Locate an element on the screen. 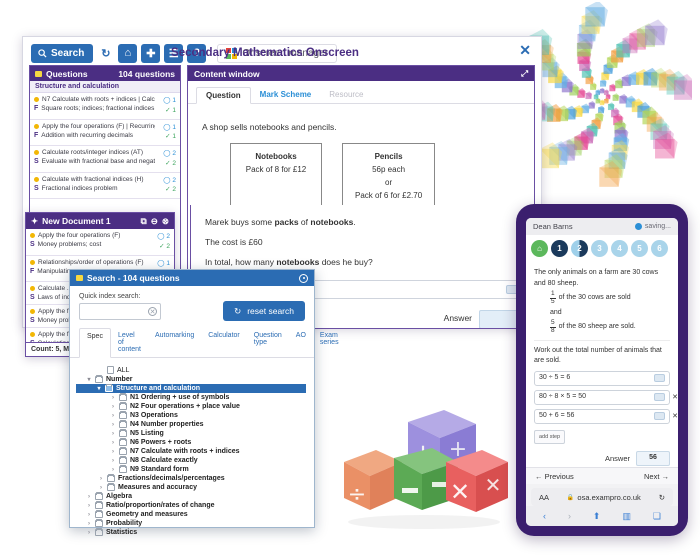 This screenshot has width=700, height=560. search-tab-spec: Spec is located at coordinates (95, 343).